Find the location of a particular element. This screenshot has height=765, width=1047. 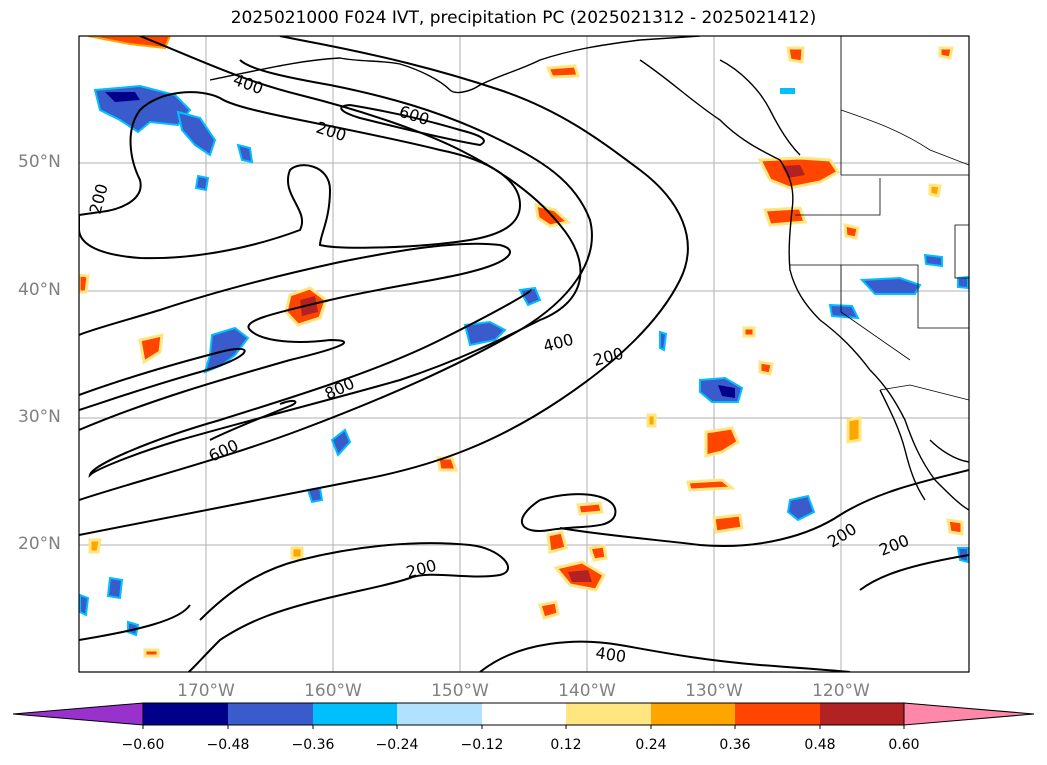

colorbar-extend-high is located at coordinates (969, 714).